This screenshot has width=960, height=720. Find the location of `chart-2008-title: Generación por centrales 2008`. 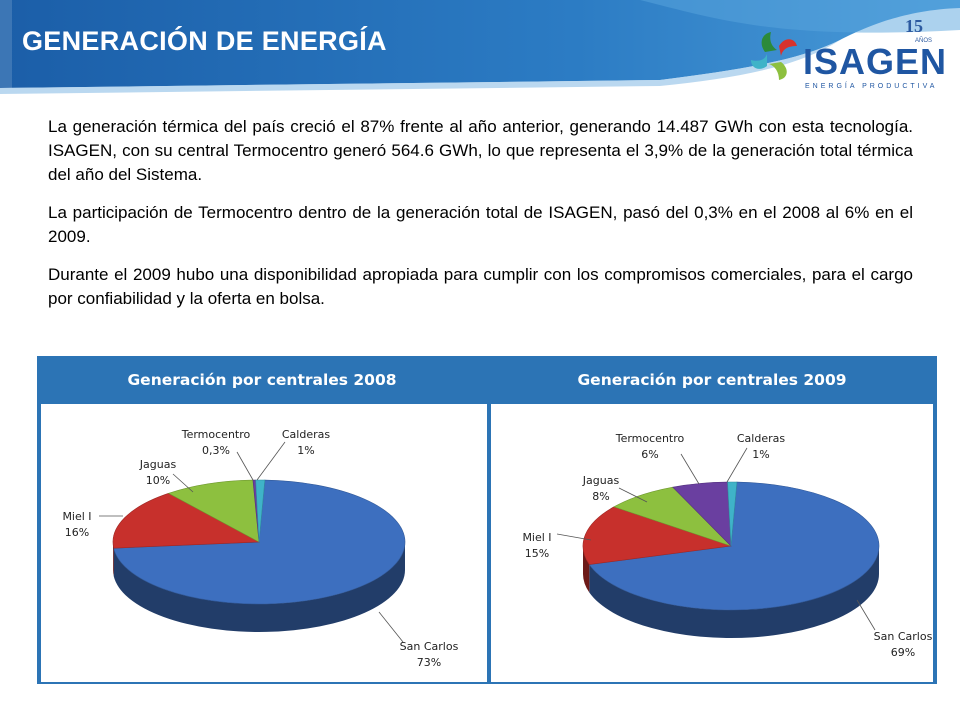

chart-2008-title: Generación por centrales 2008 is located at coordinates (262, 380).